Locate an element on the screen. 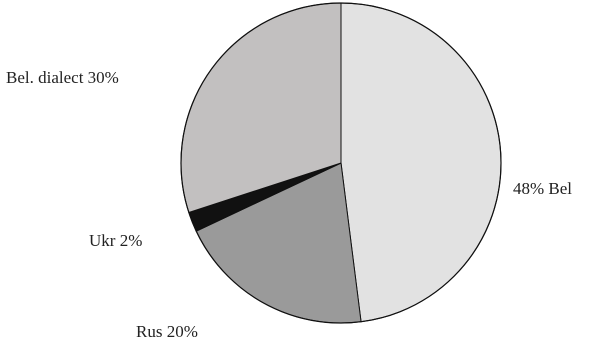 Image resolution: width=614 pixels, height=345 pixels. slice-label-ukr: Ukr 2% is located at coordinates (115, 240).